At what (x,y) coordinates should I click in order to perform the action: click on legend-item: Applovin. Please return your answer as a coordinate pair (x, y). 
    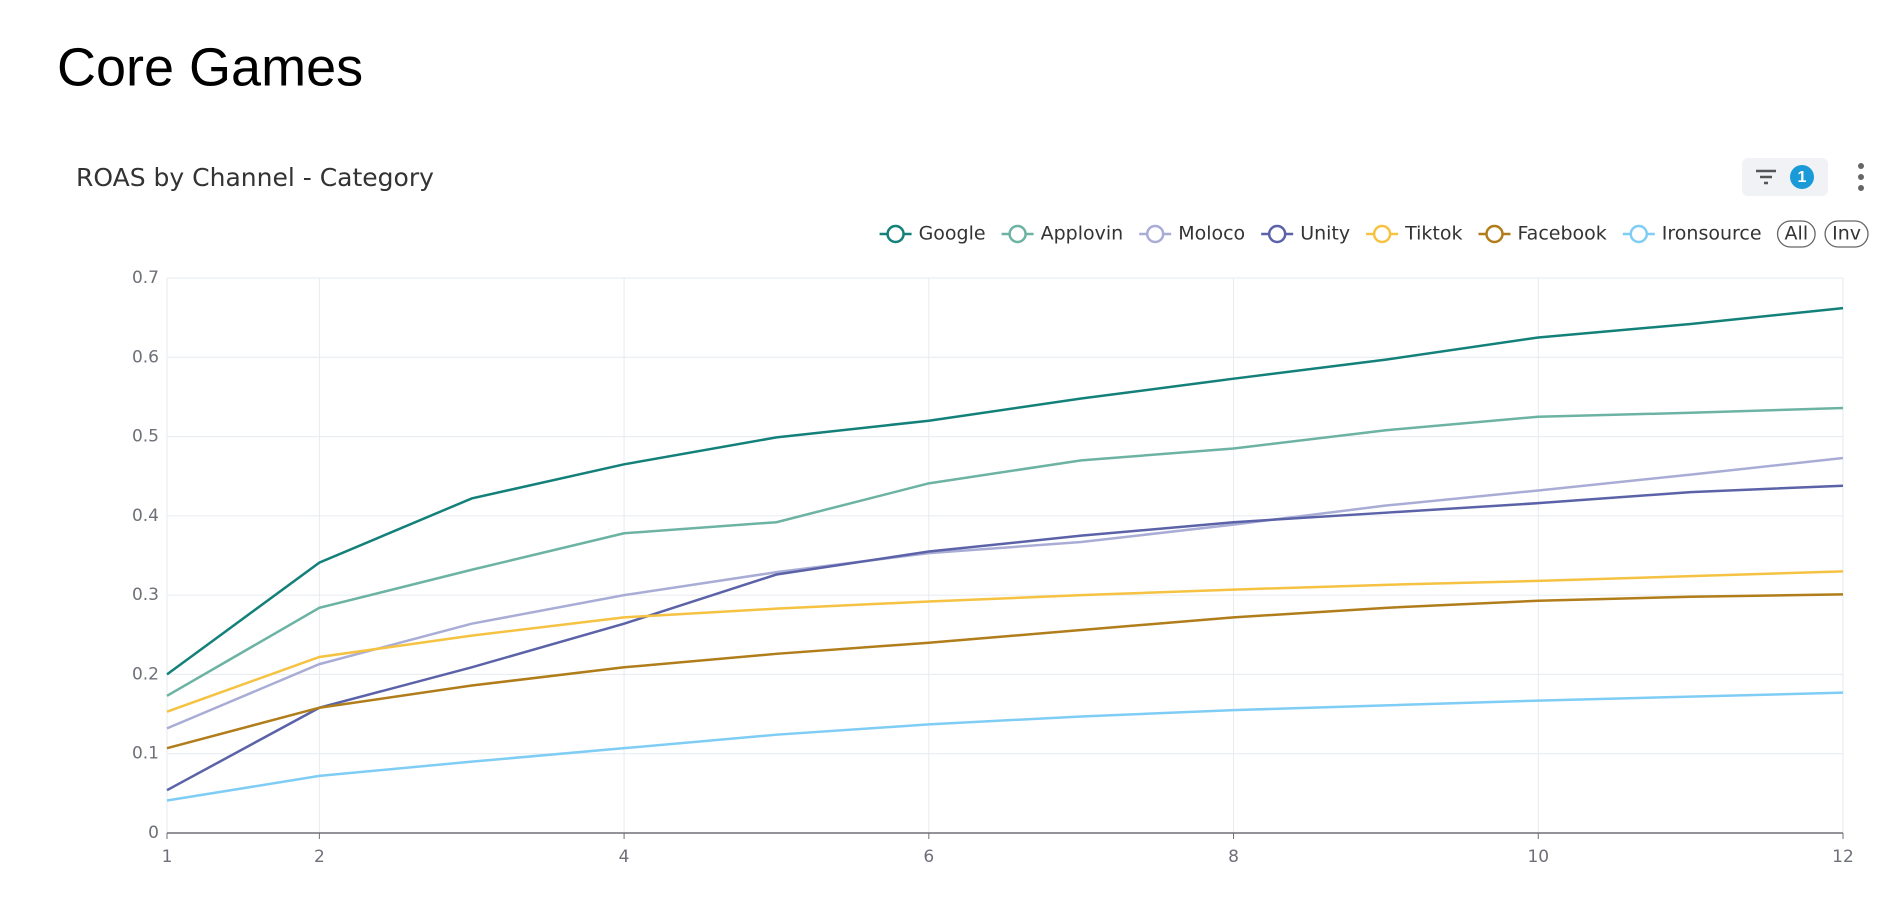
    Looking at the image, I should click on (1062, 234).